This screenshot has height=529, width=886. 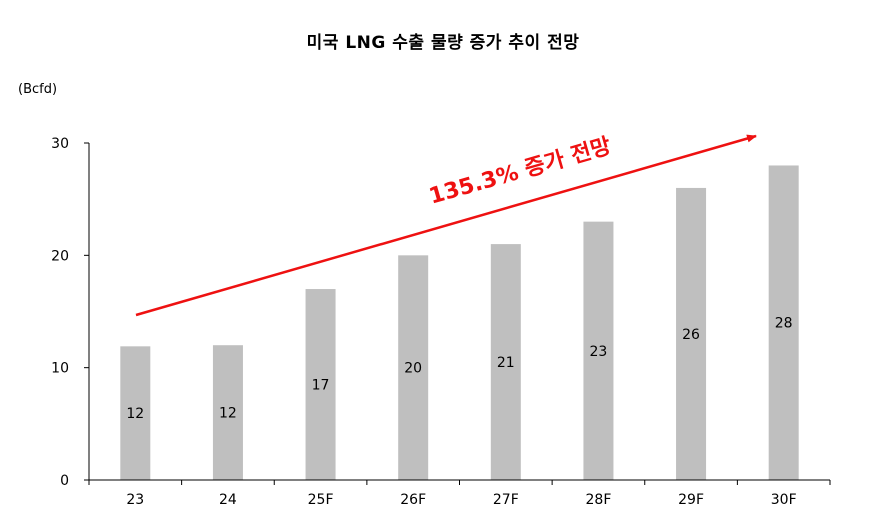 I want to click on x-tick-label: 25F, so click(x=321, y=500).